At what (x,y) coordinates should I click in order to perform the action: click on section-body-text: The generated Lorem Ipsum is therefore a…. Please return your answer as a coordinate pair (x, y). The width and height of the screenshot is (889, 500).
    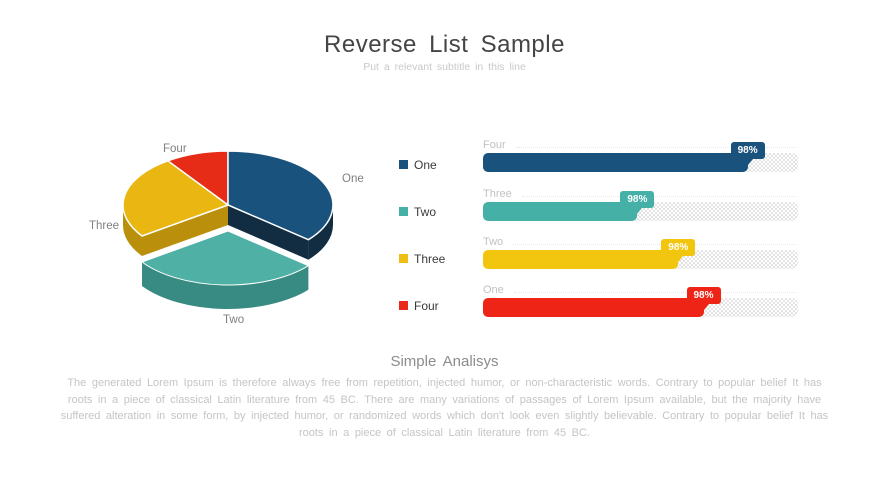
    Looking at the image, I should click on (444, 408).